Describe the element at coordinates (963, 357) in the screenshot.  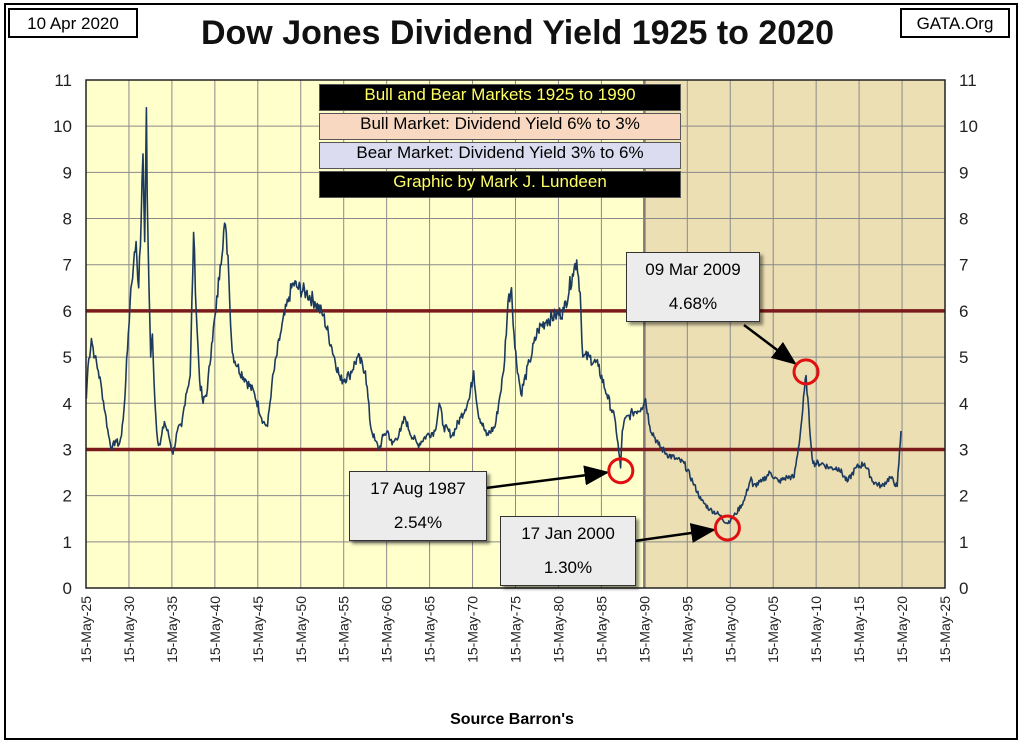
I see `y-tick-label-right: 5` at that location.